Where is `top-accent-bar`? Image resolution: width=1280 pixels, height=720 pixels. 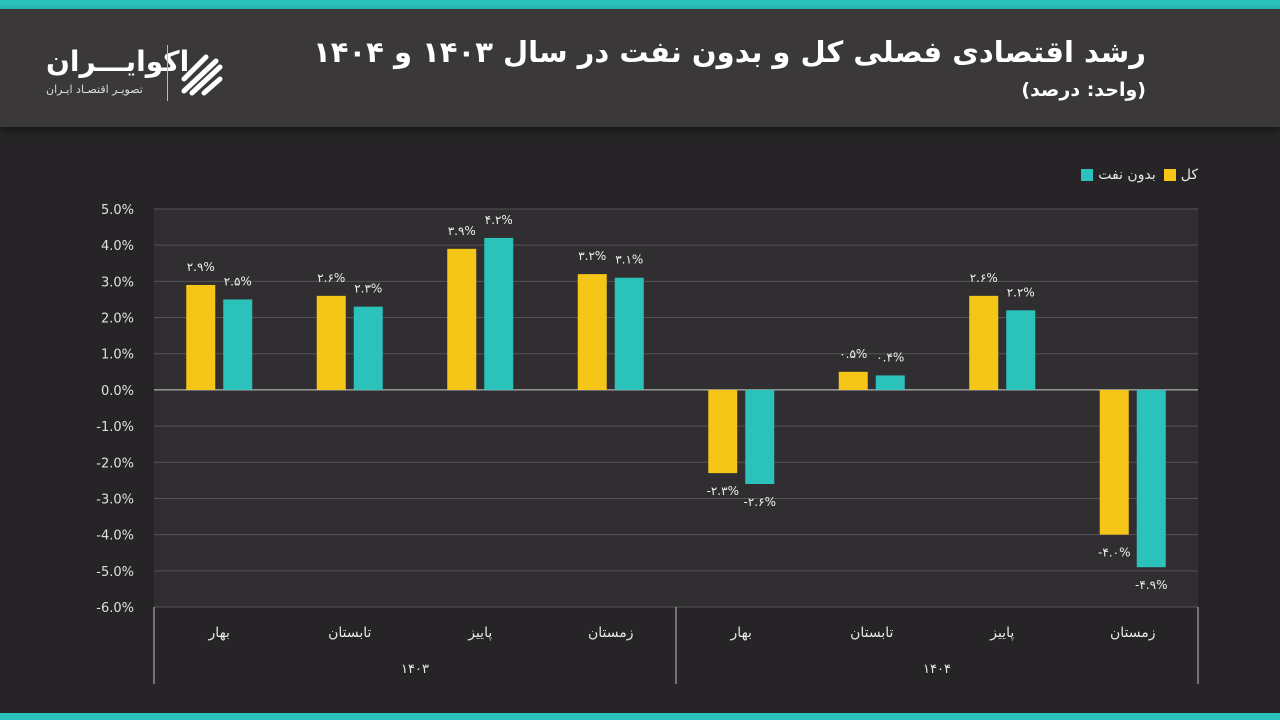 top-accent-bar is located at coordinates (640, 4).